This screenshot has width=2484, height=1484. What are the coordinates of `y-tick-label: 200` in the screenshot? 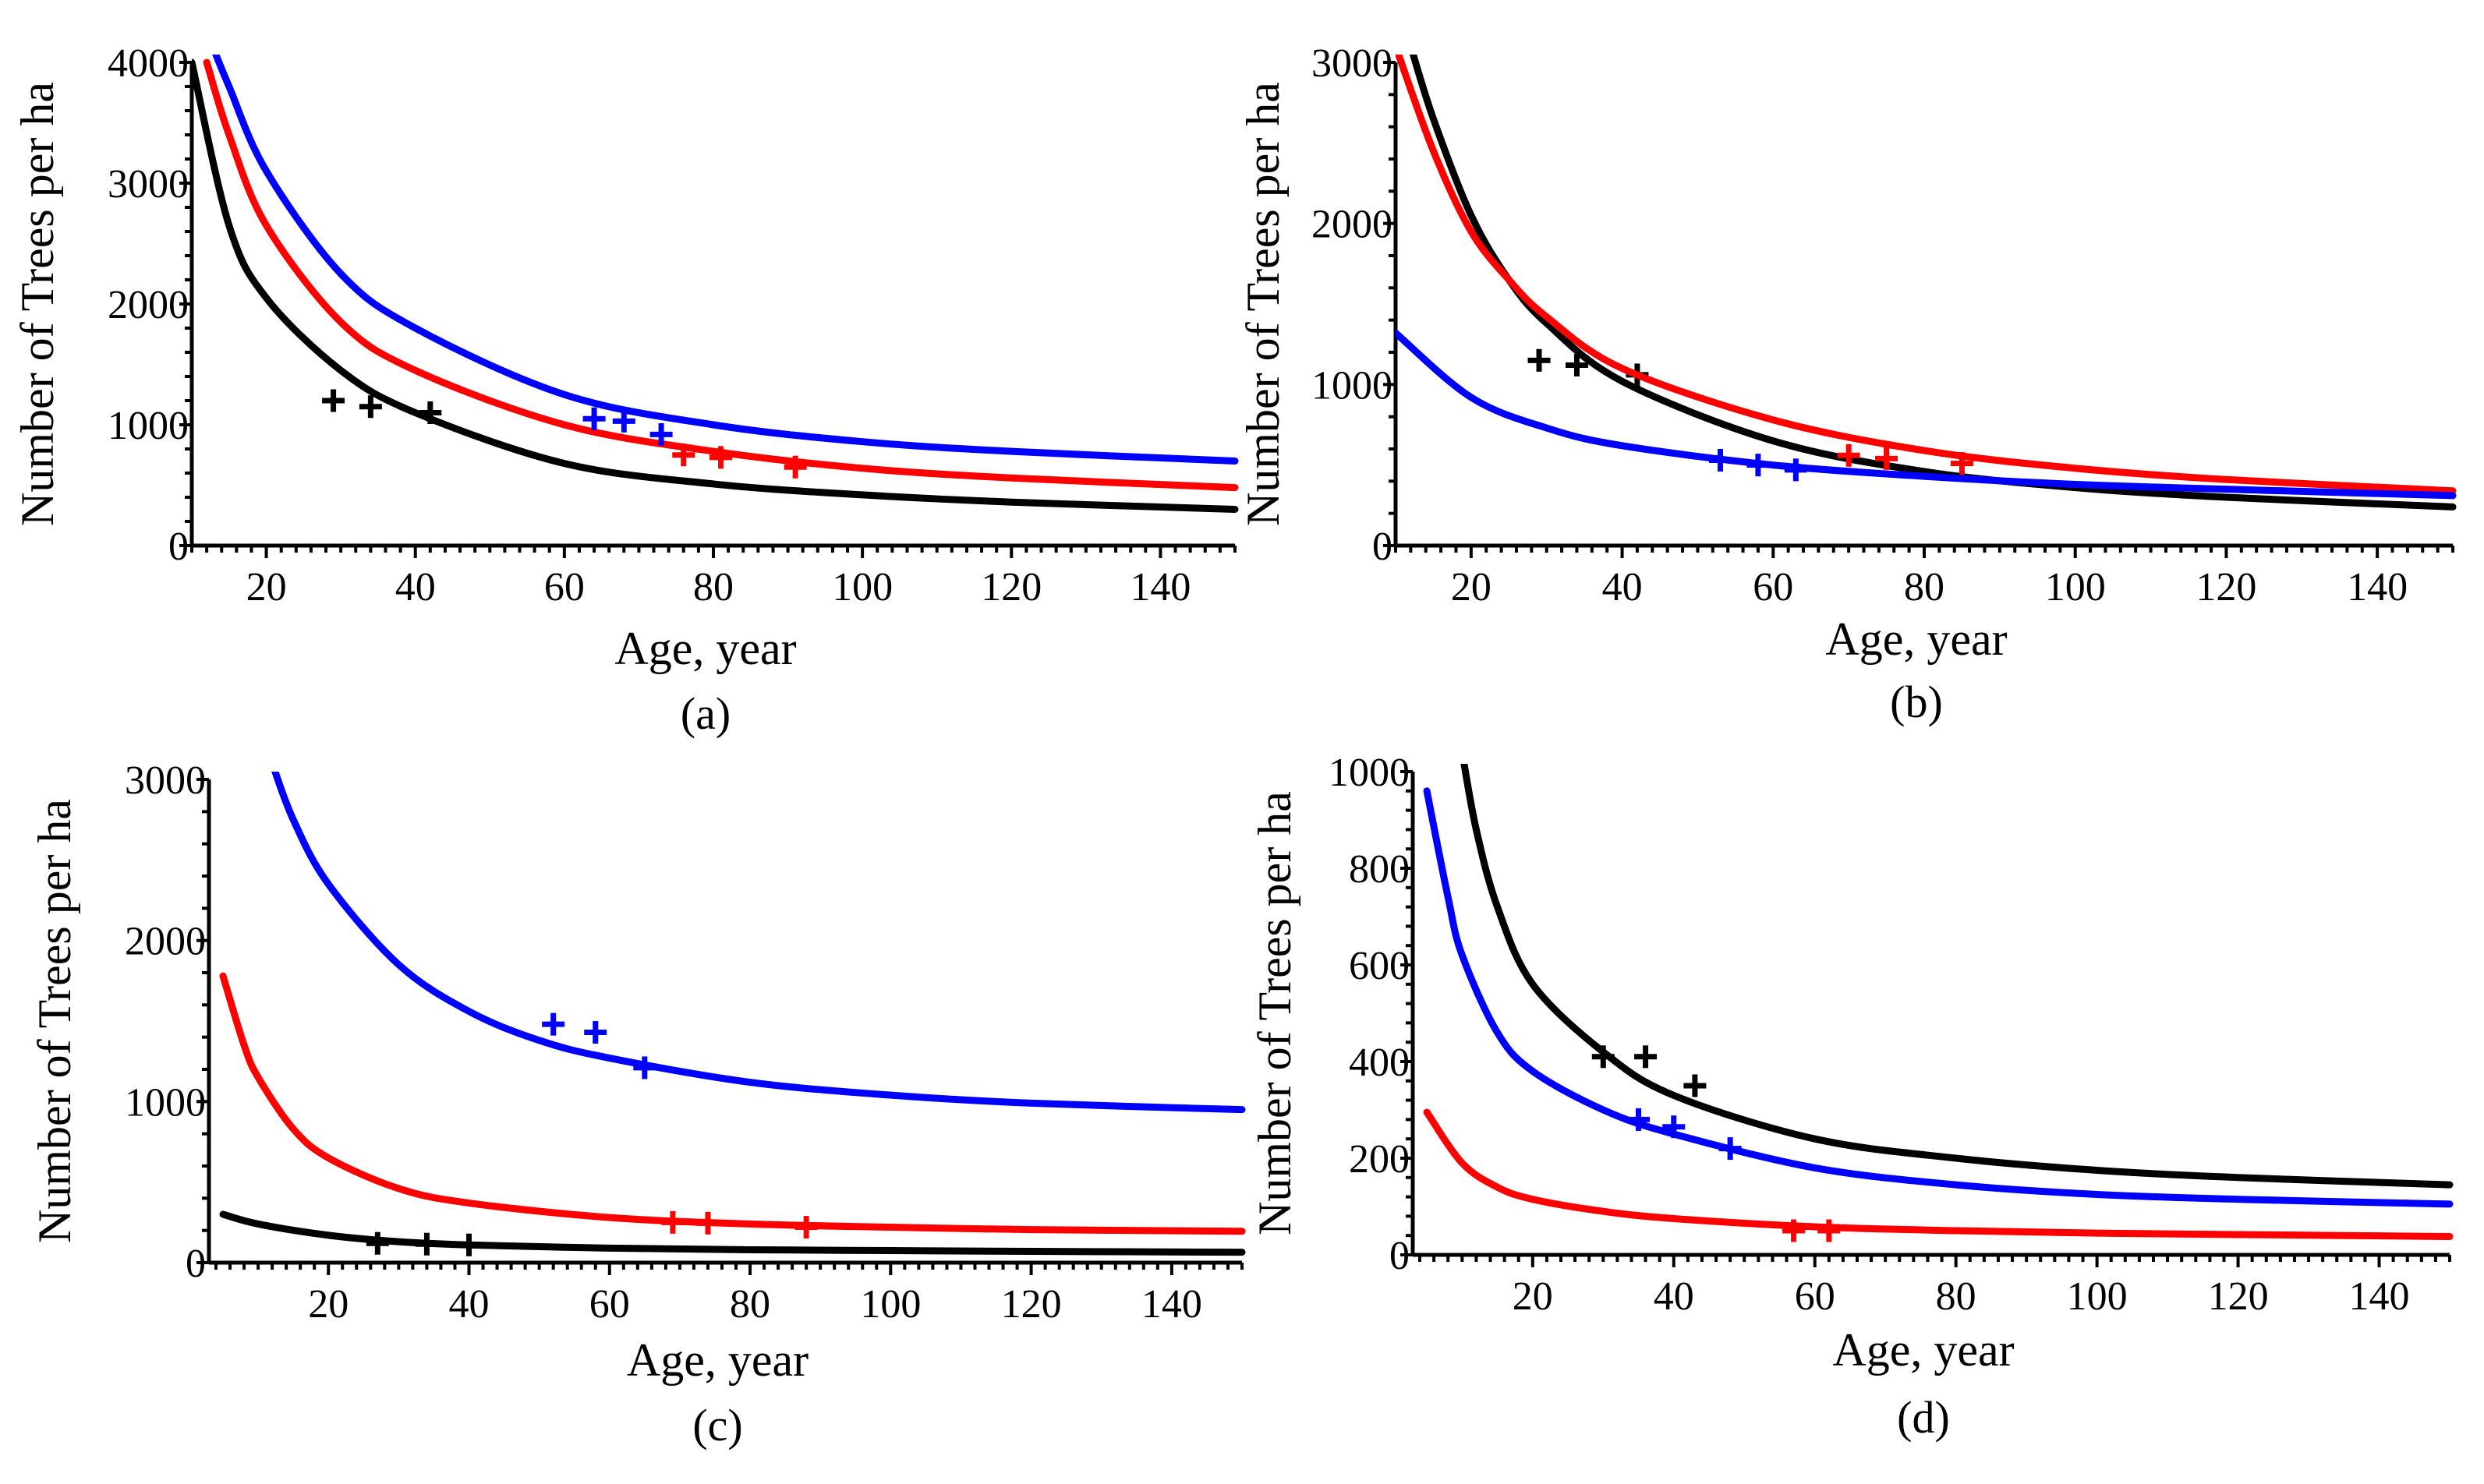 It's located at (1379, 1159).